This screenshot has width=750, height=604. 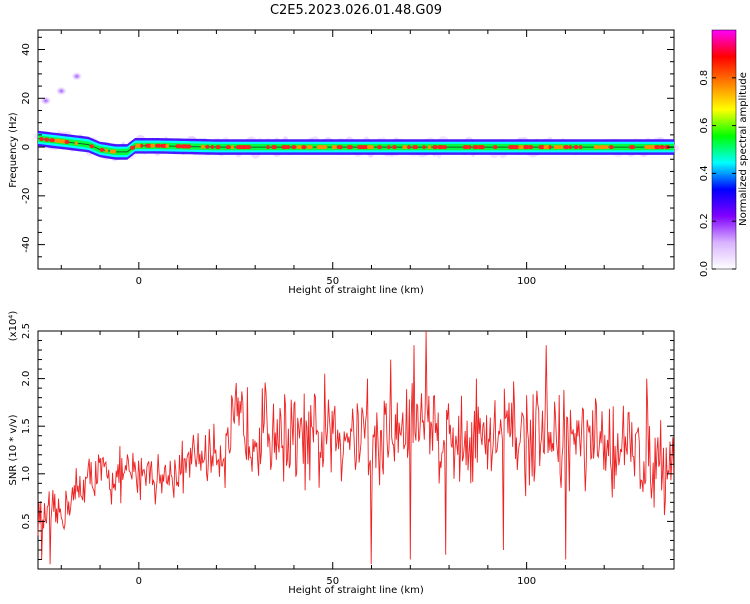 What do you see at coordinates (139, 581) in the screenshot?
I see `snr-xtick-label: 0` at bounding box center [139, 581].